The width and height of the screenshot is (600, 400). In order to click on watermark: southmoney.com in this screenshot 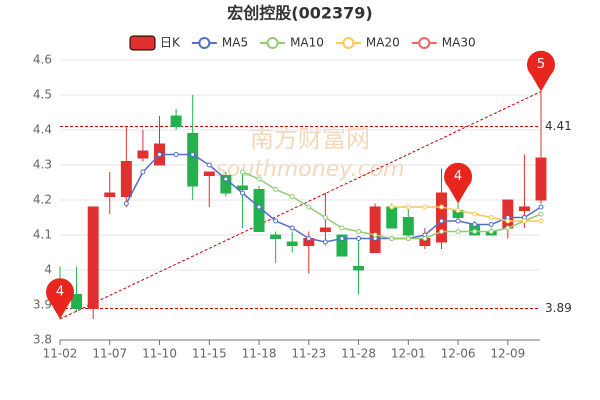, I will do `click(309, 169)`.